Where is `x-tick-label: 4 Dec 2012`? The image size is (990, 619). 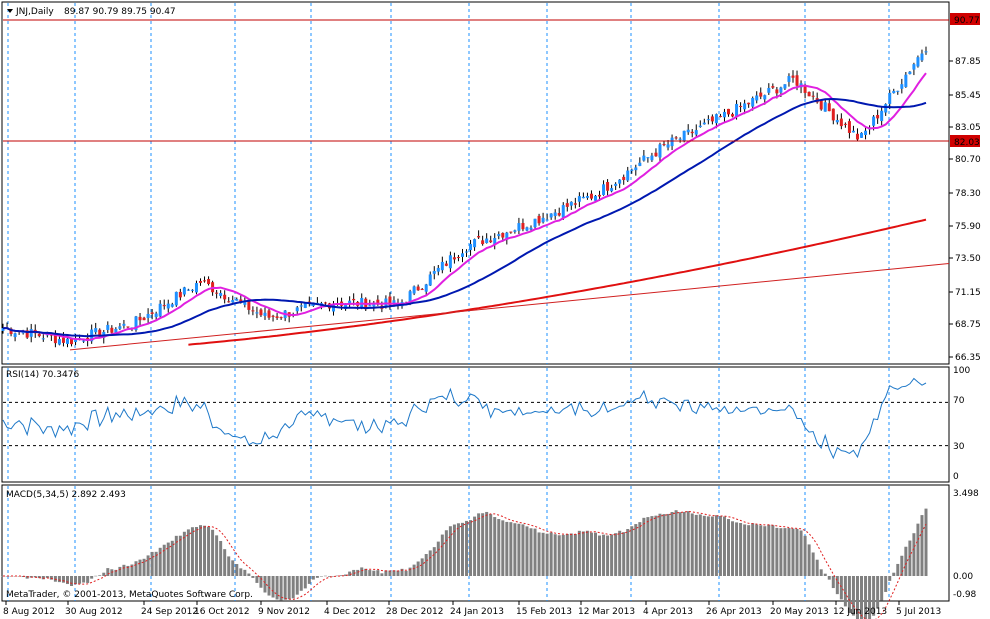 x-tick-label: 4 Dec 2012 is located at coordinates (350, 612).